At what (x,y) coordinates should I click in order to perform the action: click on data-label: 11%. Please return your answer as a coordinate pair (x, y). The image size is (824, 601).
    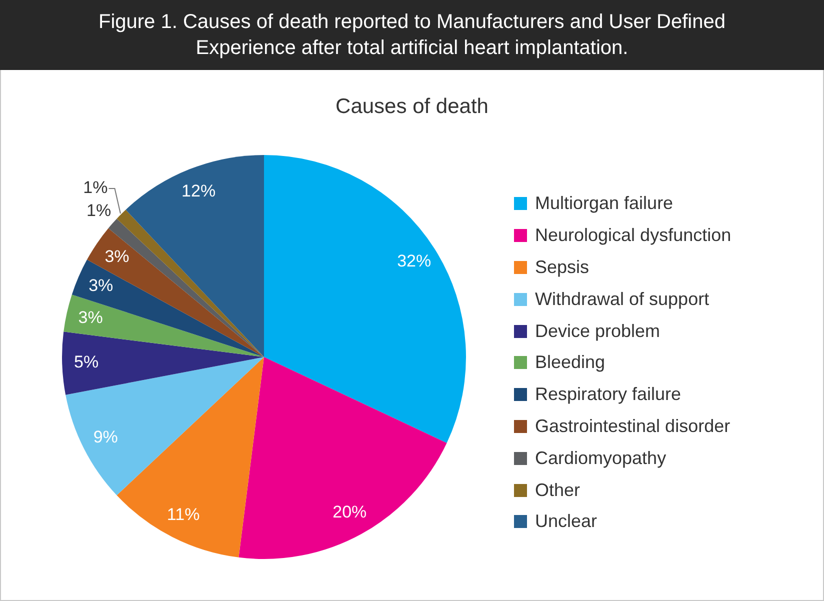
    Looking at the image, I should click on (183, 514).